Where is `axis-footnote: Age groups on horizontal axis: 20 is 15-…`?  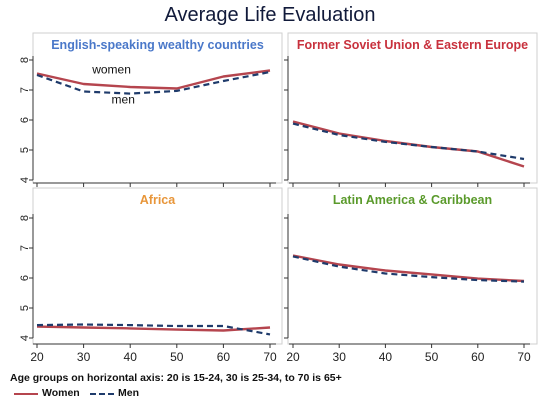 axis-footnote: Age groups on horizontal axis: 20 is 15-… is located at coordinates (176, 378).